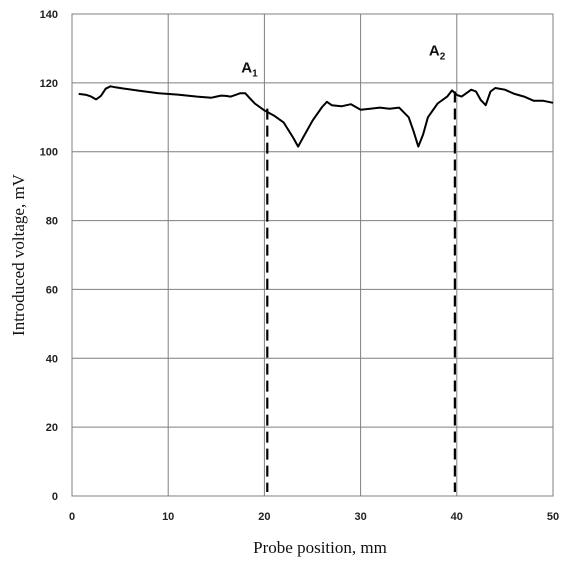  What do you see at coordinates (52, 222) in the screenshot?
I see `y-tick-label: 80` at bounding box center [52, 222].